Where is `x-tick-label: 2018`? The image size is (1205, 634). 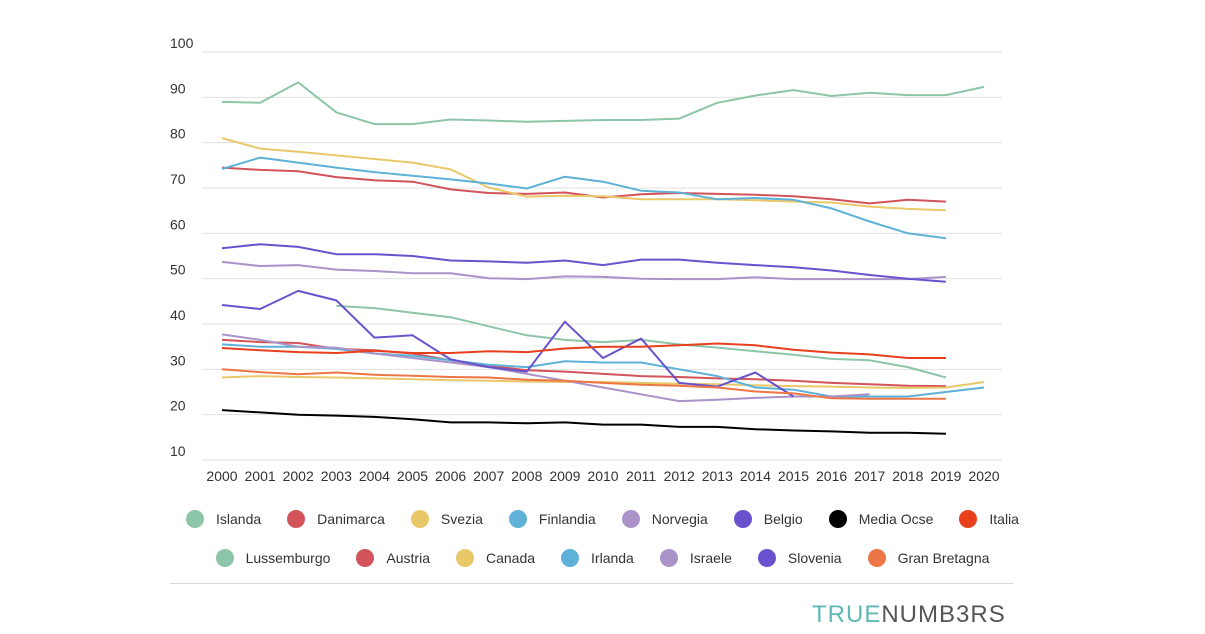 x-tick-label: 2018 is located at coordinates (907, 476).